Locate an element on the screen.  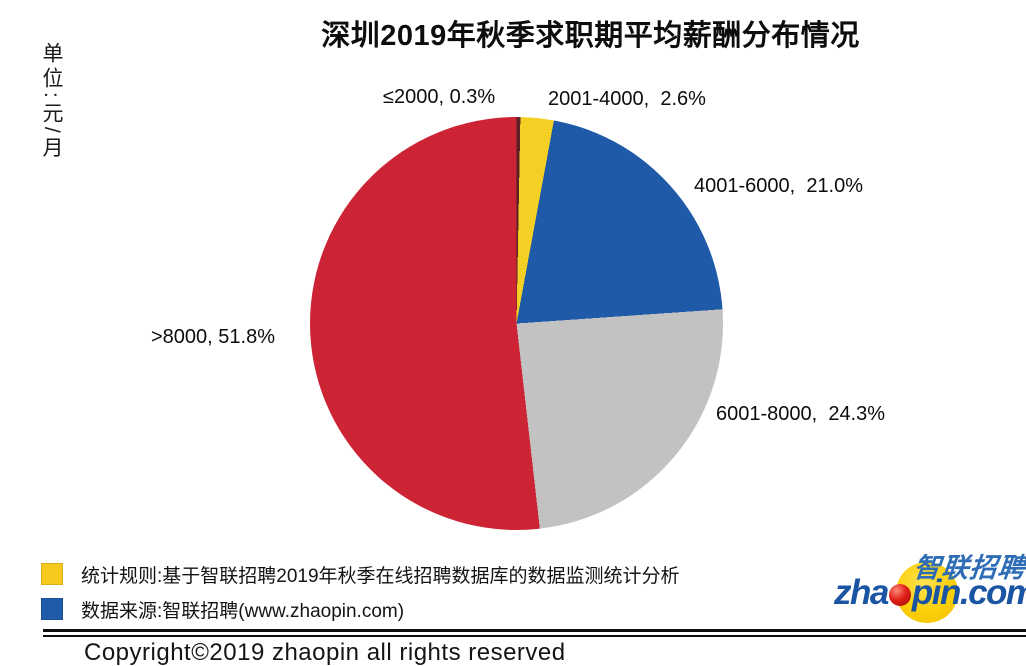
legend-item-label: 统计规则:基于智联招聘2019年秋季在线招聘数据库的数据监测统计分析 is located at coordinates (380, 576).